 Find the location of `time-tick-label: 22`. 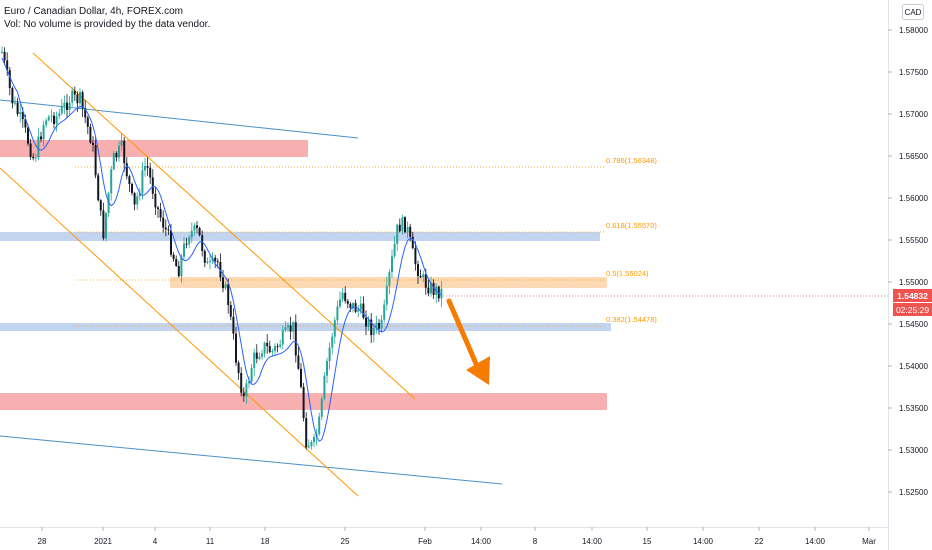

time-tick-label: 22 is located at coordinates (759, 541).